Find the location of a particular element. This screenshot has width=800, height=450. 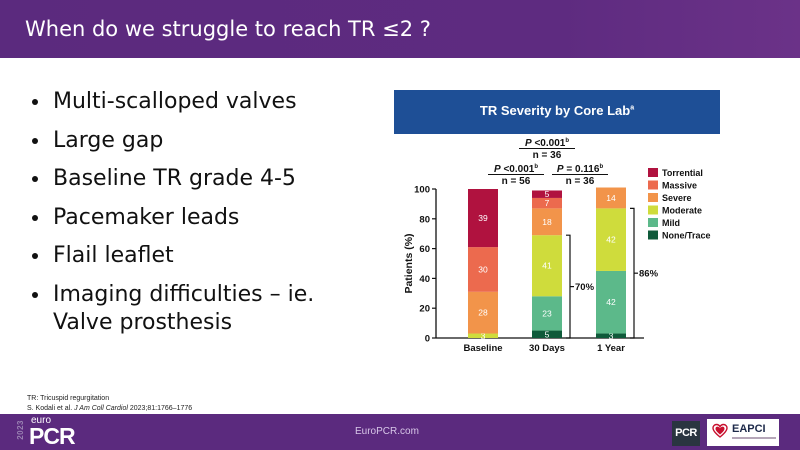

y-tick-label: 80 is located at coordinates (424, 219).